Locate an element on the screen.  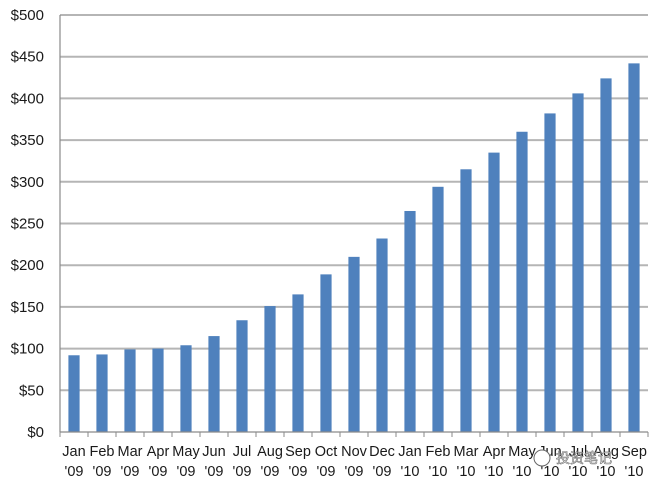
y-tick-label: $450 is located at coordinates (27, 57).